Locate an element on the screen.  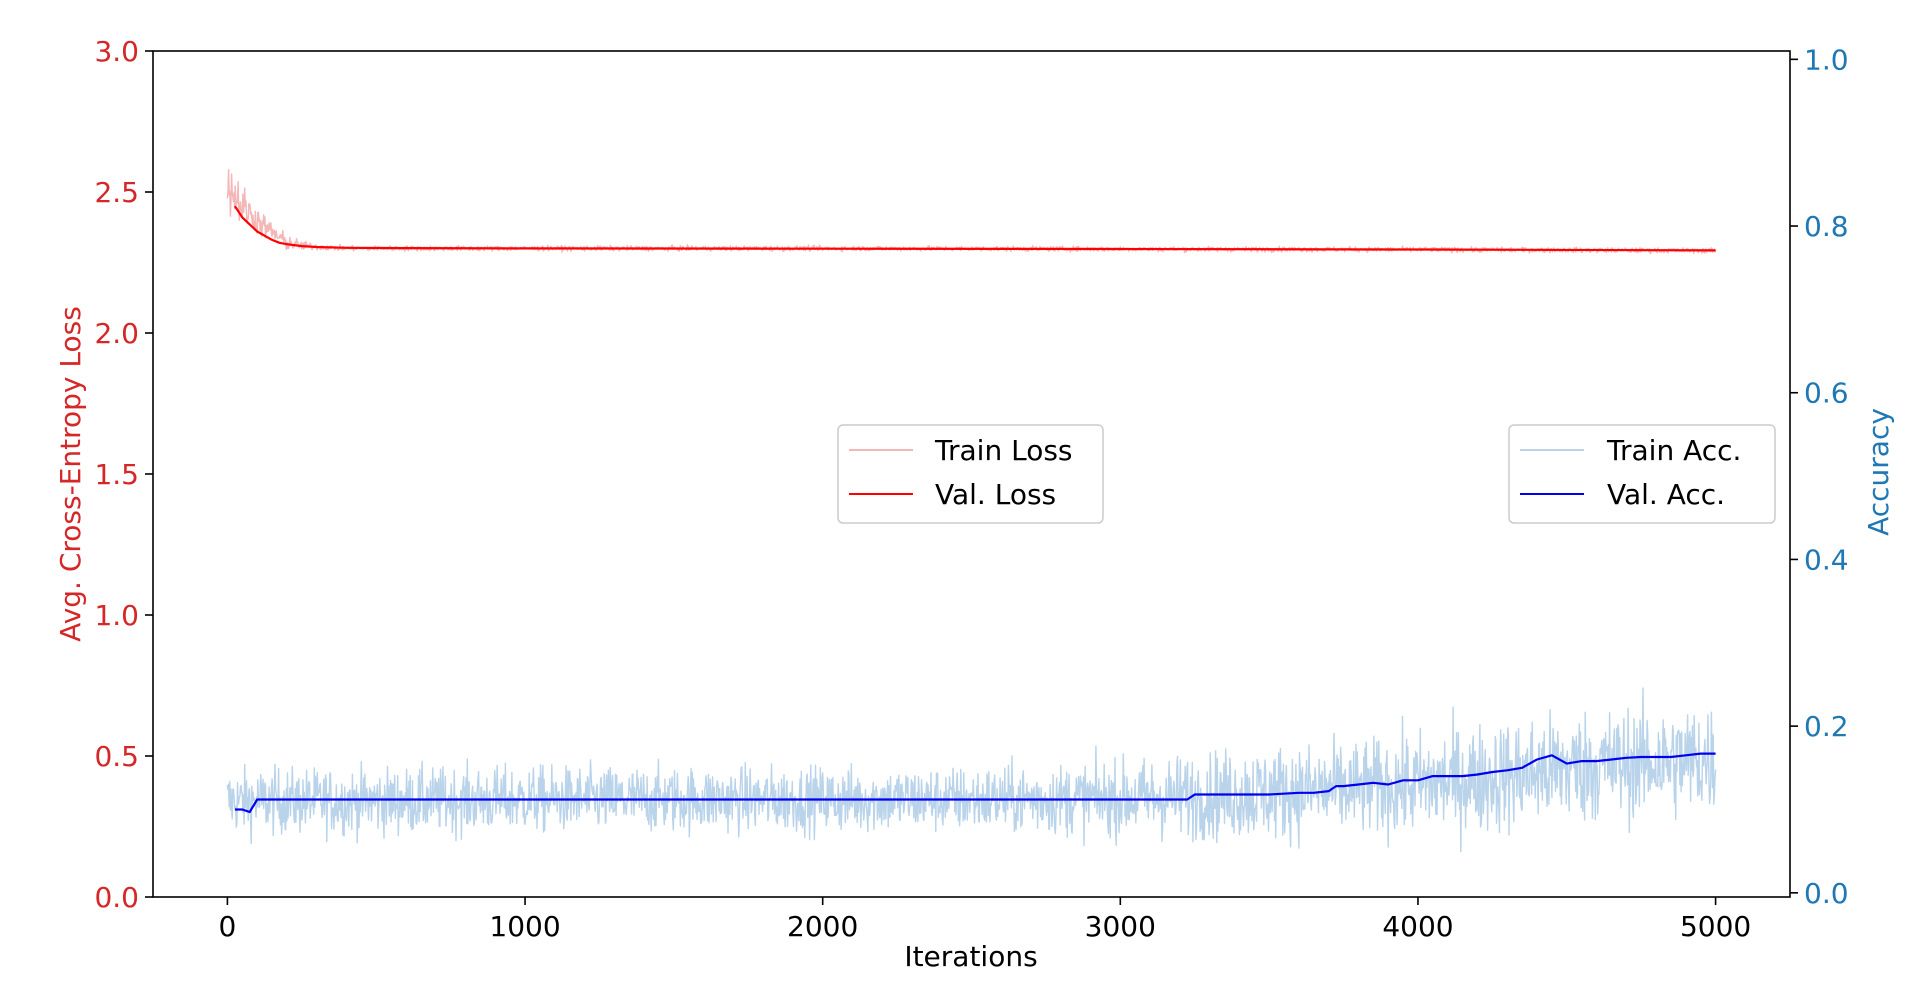
legend-label-train-loss: Train Loss is located at coordinates (1003, 450).